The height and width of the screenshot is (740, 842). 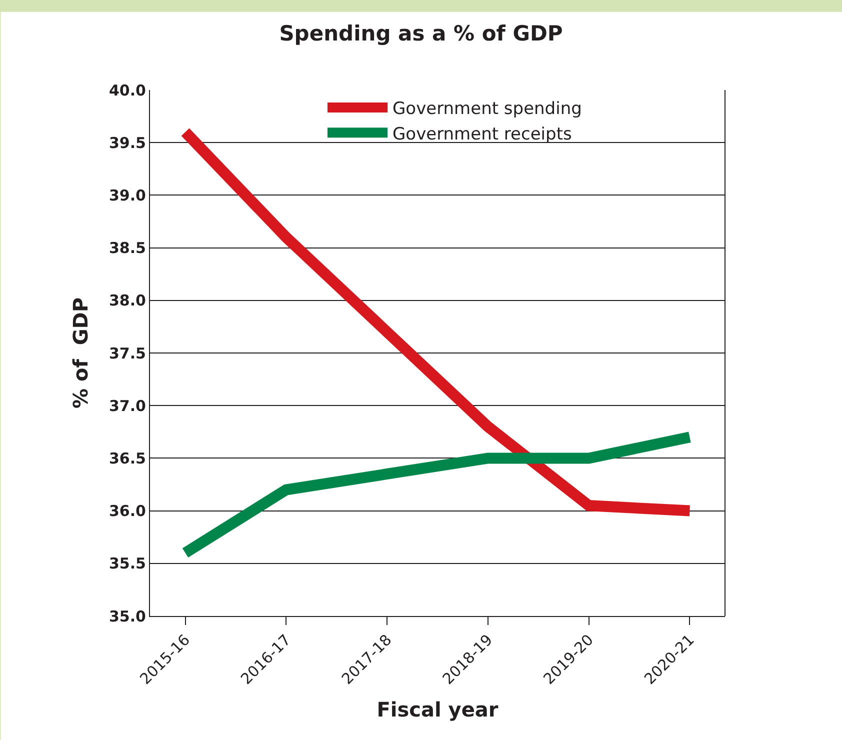 I want to click on y-tick-label: 37.5, so click(x=127, y=353).